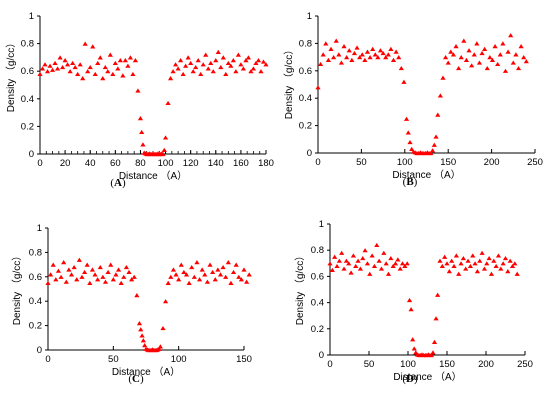 The width and height of the screenshot is (550, 418). I want to click on x-tick-label: 160, so click(241, 163).